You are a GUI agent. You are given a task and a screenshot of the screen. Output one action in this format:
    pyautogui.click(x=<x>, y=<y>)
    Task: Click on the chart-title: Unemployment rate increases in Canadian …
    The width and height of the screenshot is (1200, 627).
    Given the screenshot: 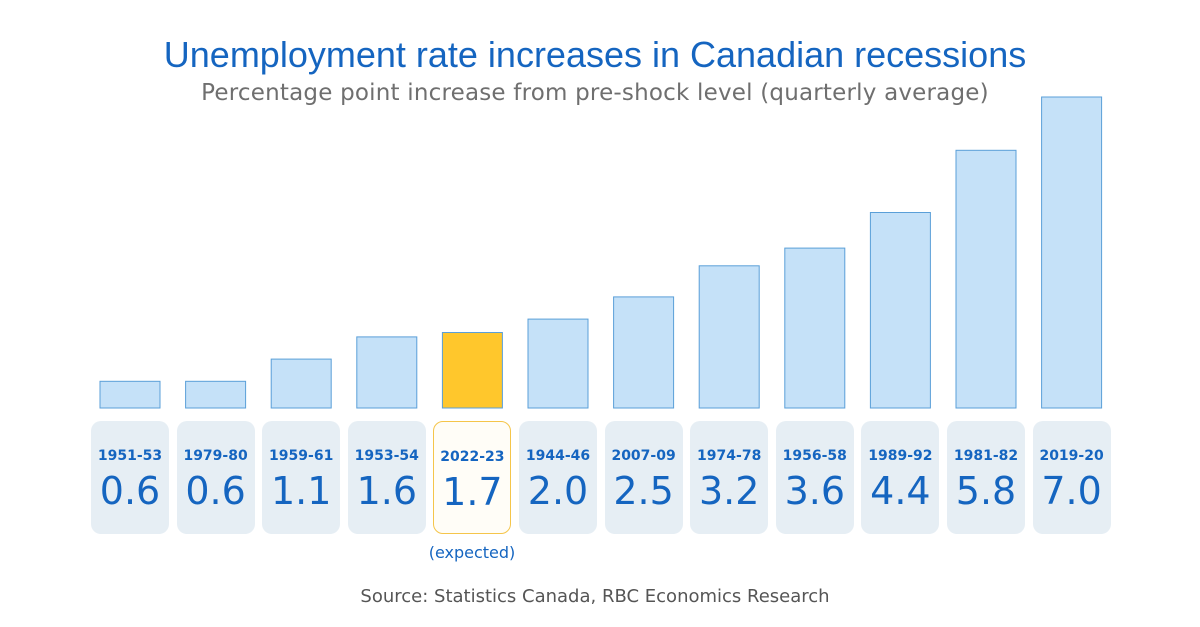 What is the action you would take?
    pyautogui.click(x=595, y=54)
    